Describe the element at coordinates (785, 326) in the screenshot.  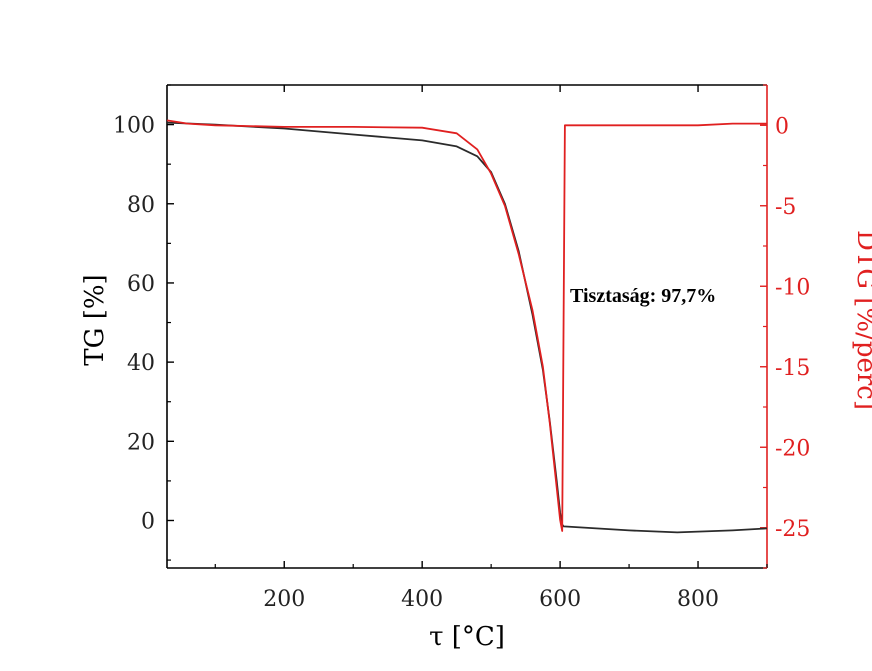
I see `right-y-ticks: 0 -5 -10 -15 -20 -25` at that location.